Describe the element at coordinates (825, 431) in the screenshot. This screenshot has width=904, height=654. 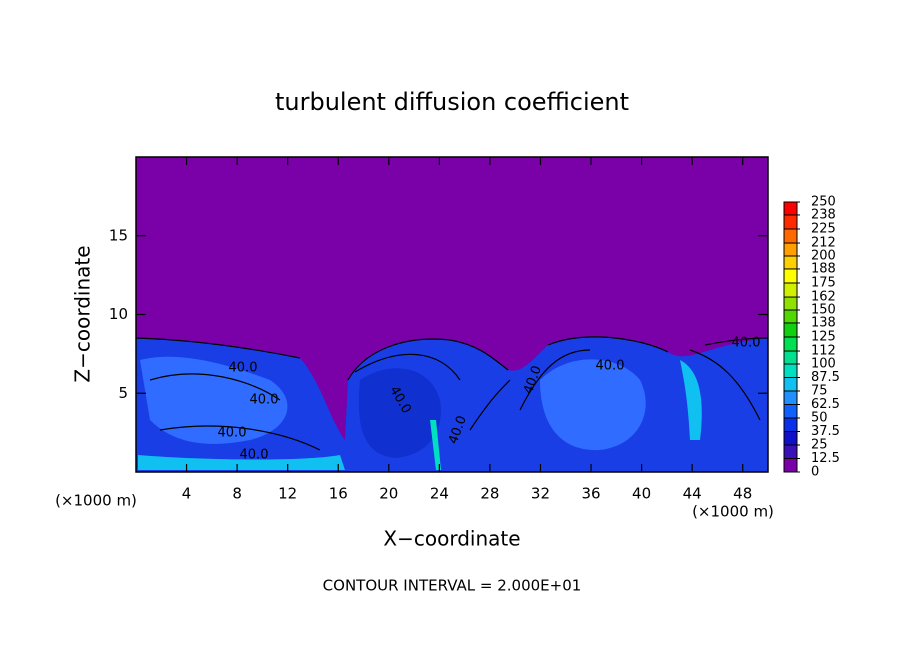
I see `colorbar-label: 37.5` at that location.